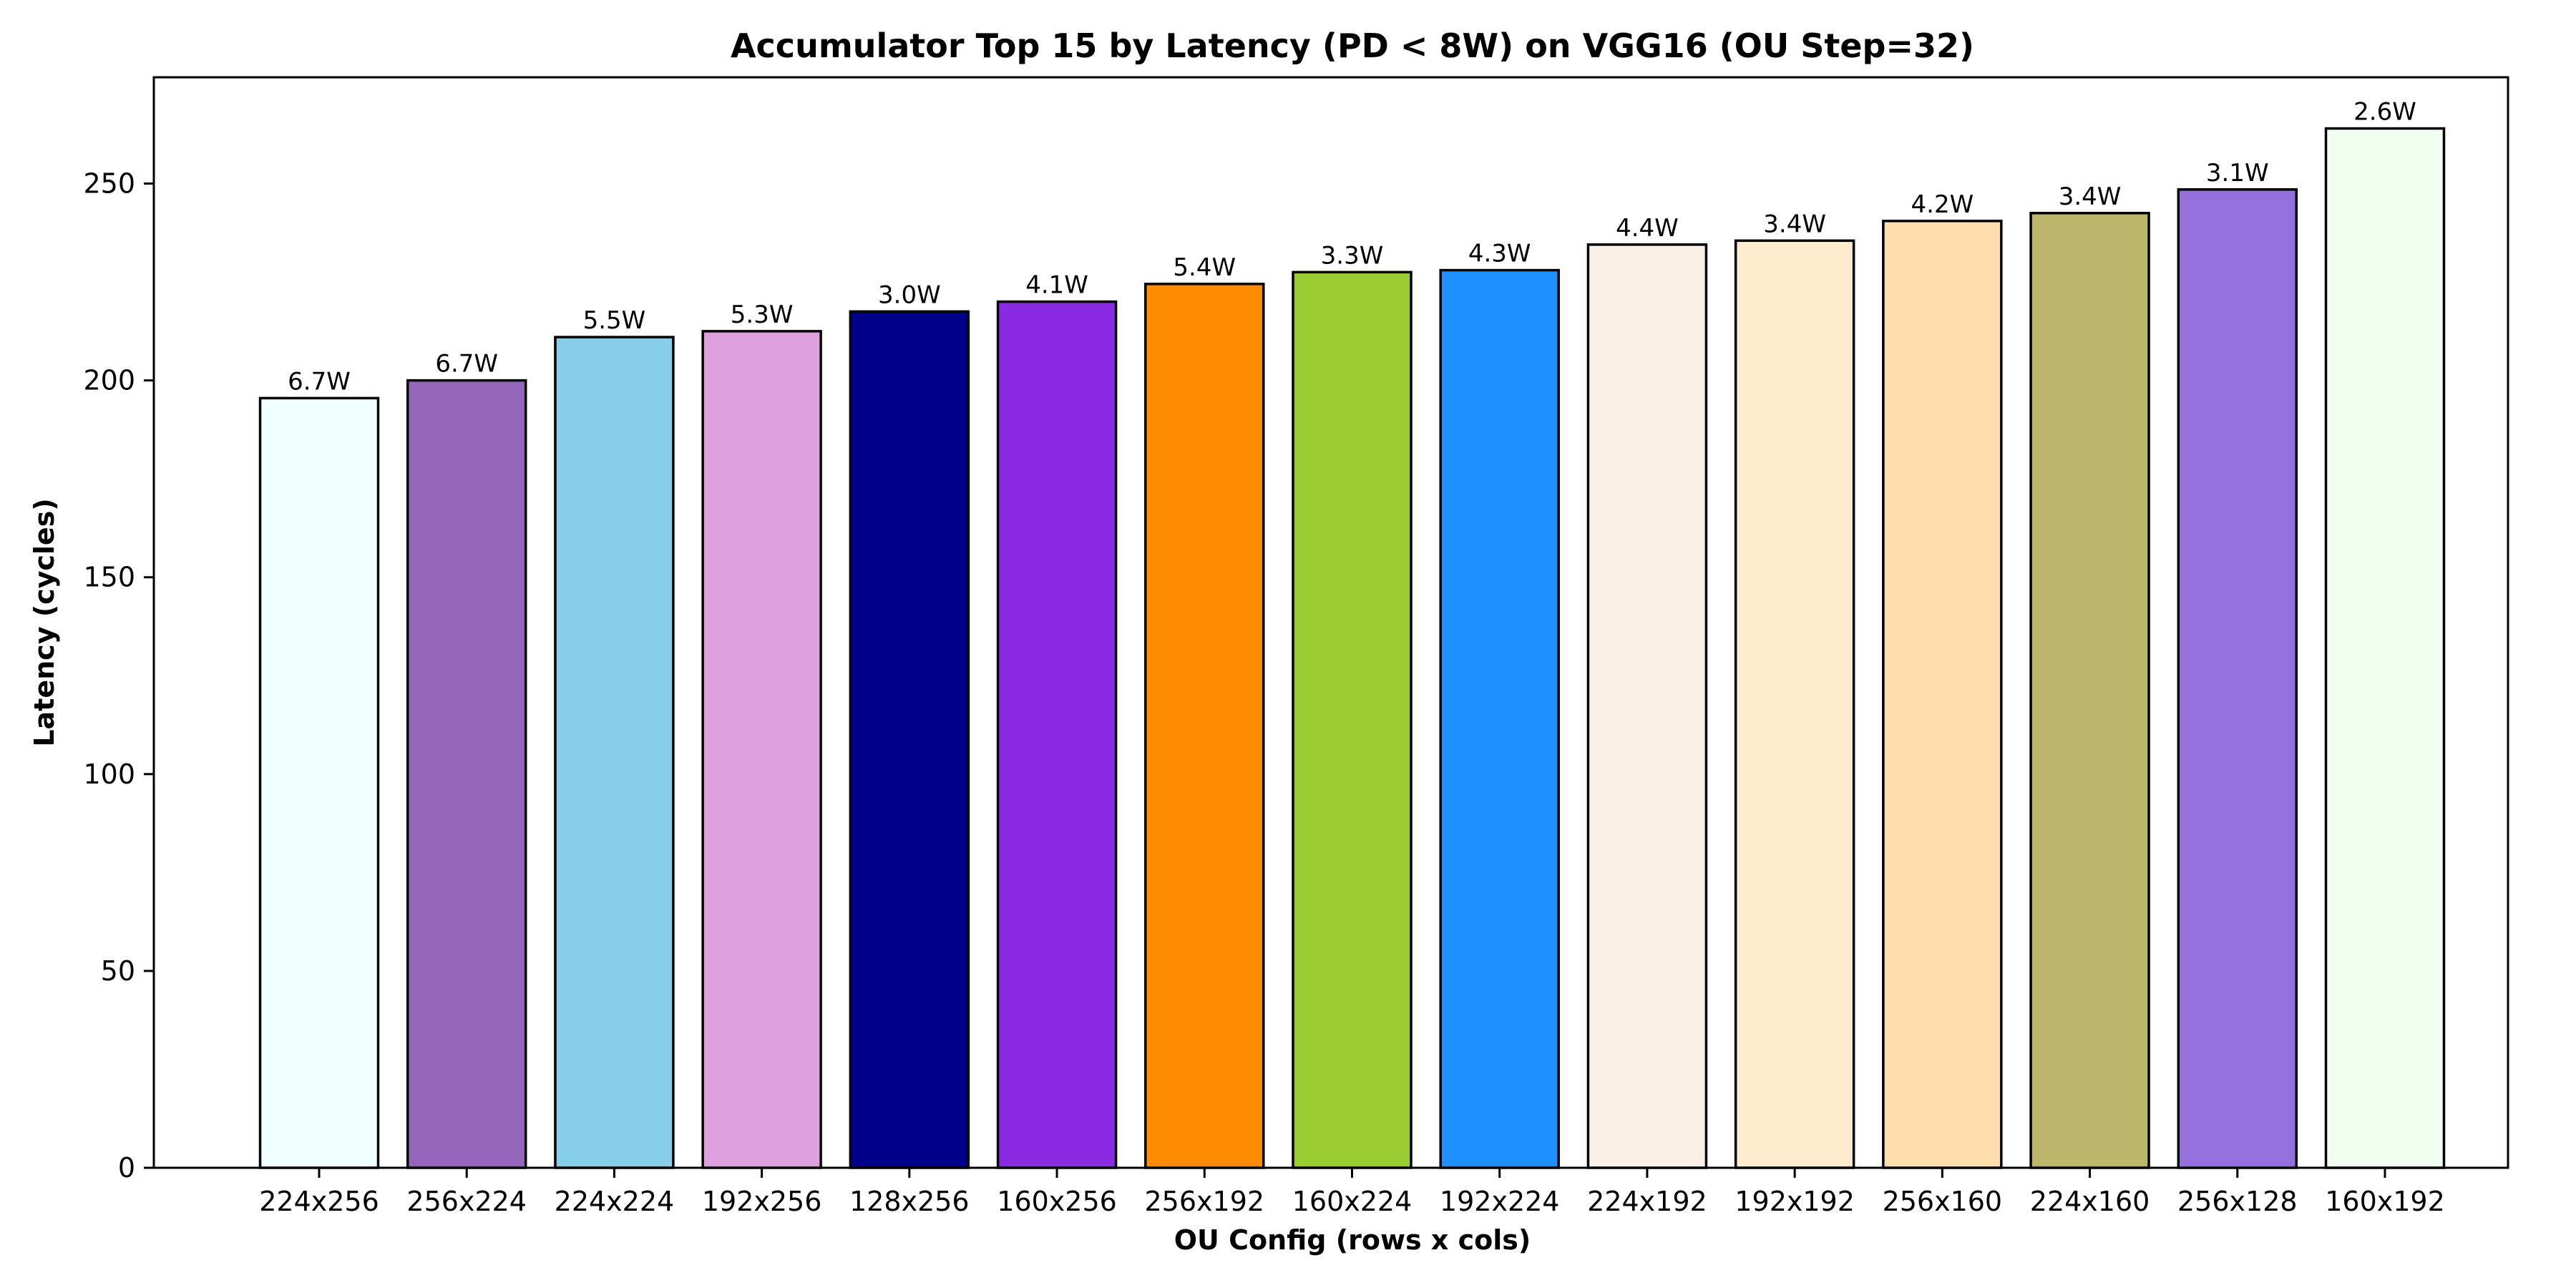  I want to click on x-tick-label: 256x192, so click(1205, 1201).